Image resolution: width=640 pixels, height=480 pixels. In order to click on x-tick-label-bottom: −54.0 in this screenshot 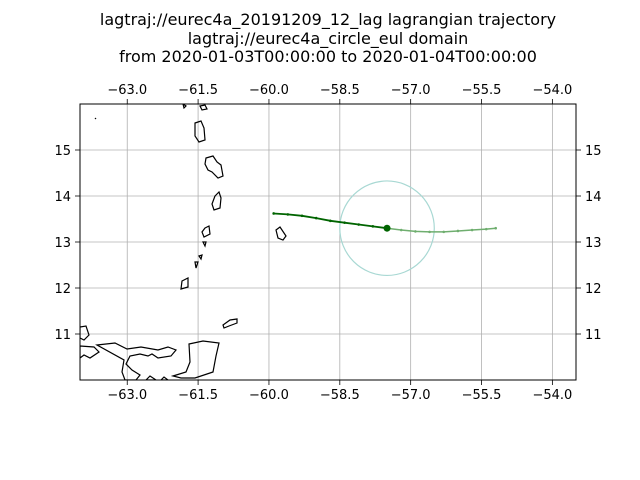, I will do `click(552, 395)`.